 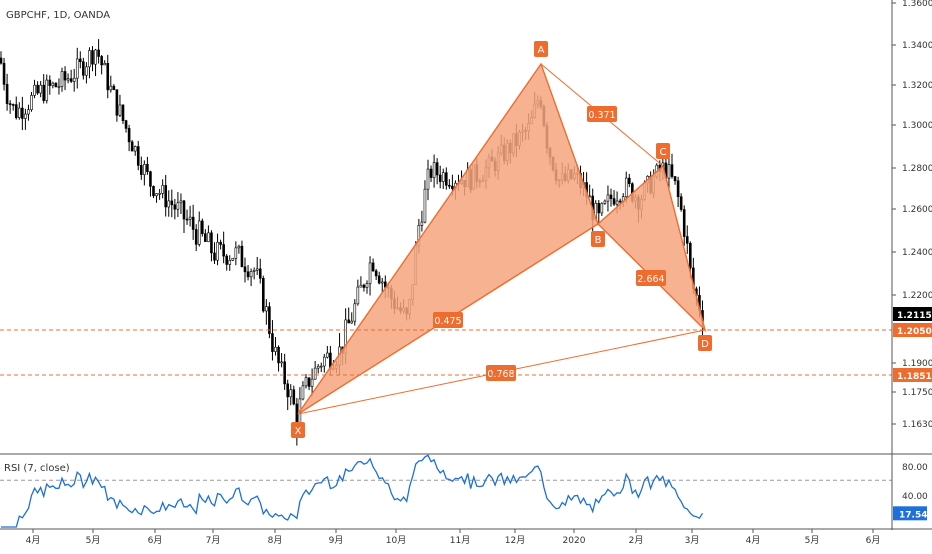 I want to click on y-tick-label: 1.36000, so click(x=917, y=4).